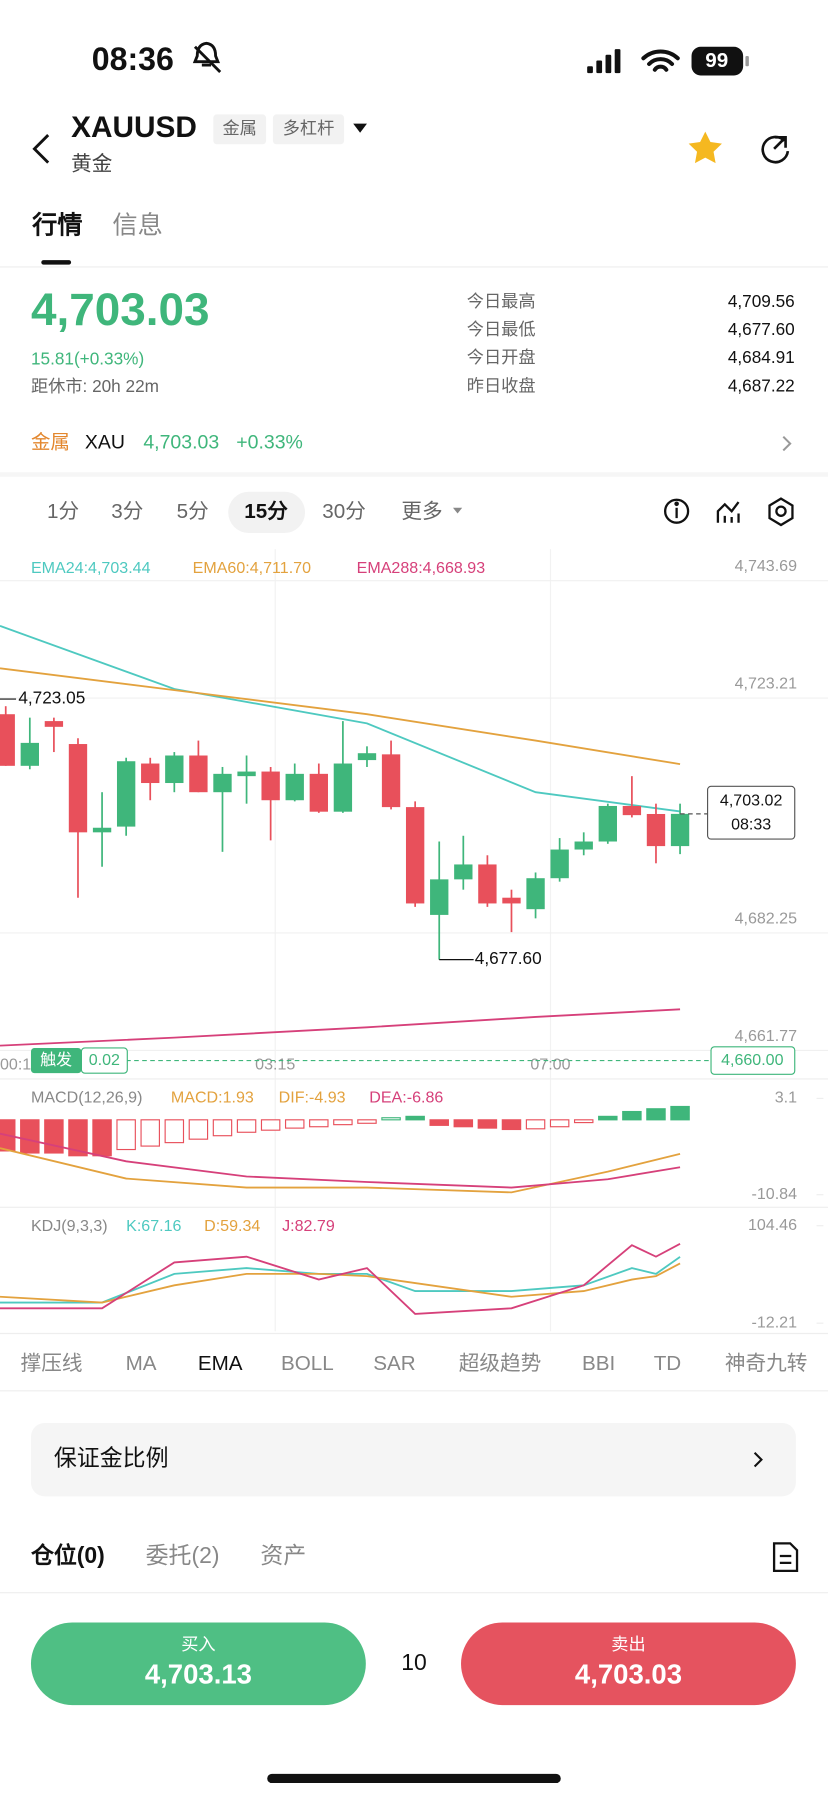  Describe the element at coordinates (775, 1194) in the screenshot. I see `y-tick-label: -10.84` at that location.